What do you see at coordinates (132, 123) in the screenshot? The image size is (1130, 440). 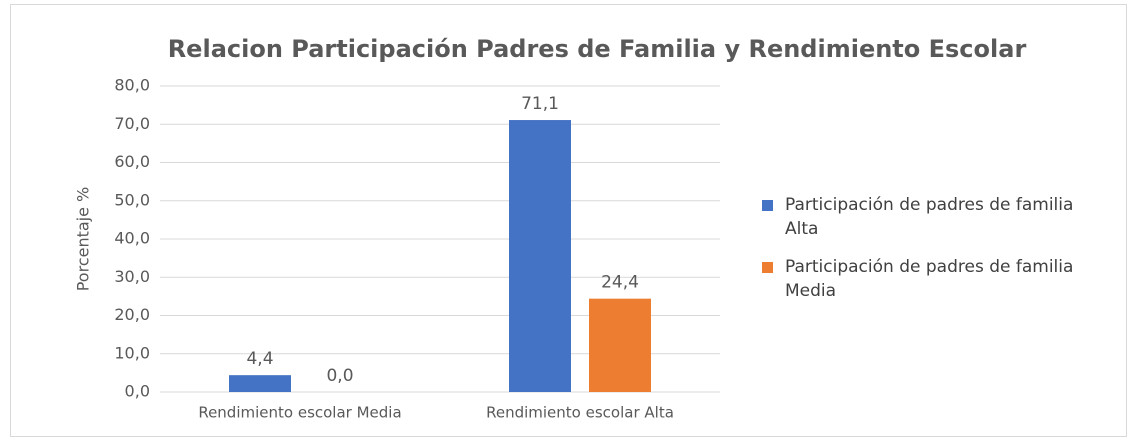 I see `y-tick-label: 70,0` at bounding box center [132, 123].